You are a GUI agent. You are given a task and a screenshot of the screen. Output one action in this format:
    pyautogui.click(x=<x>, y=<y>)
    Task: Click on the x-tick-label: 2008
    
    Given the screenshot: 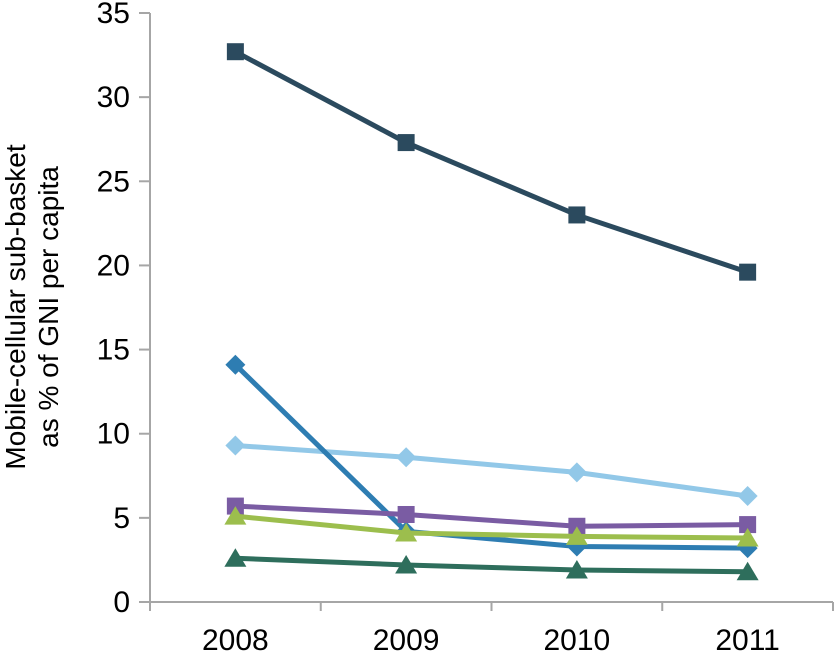 What is the action you would take?
    pyautogui.click(x=235, y=640)
    